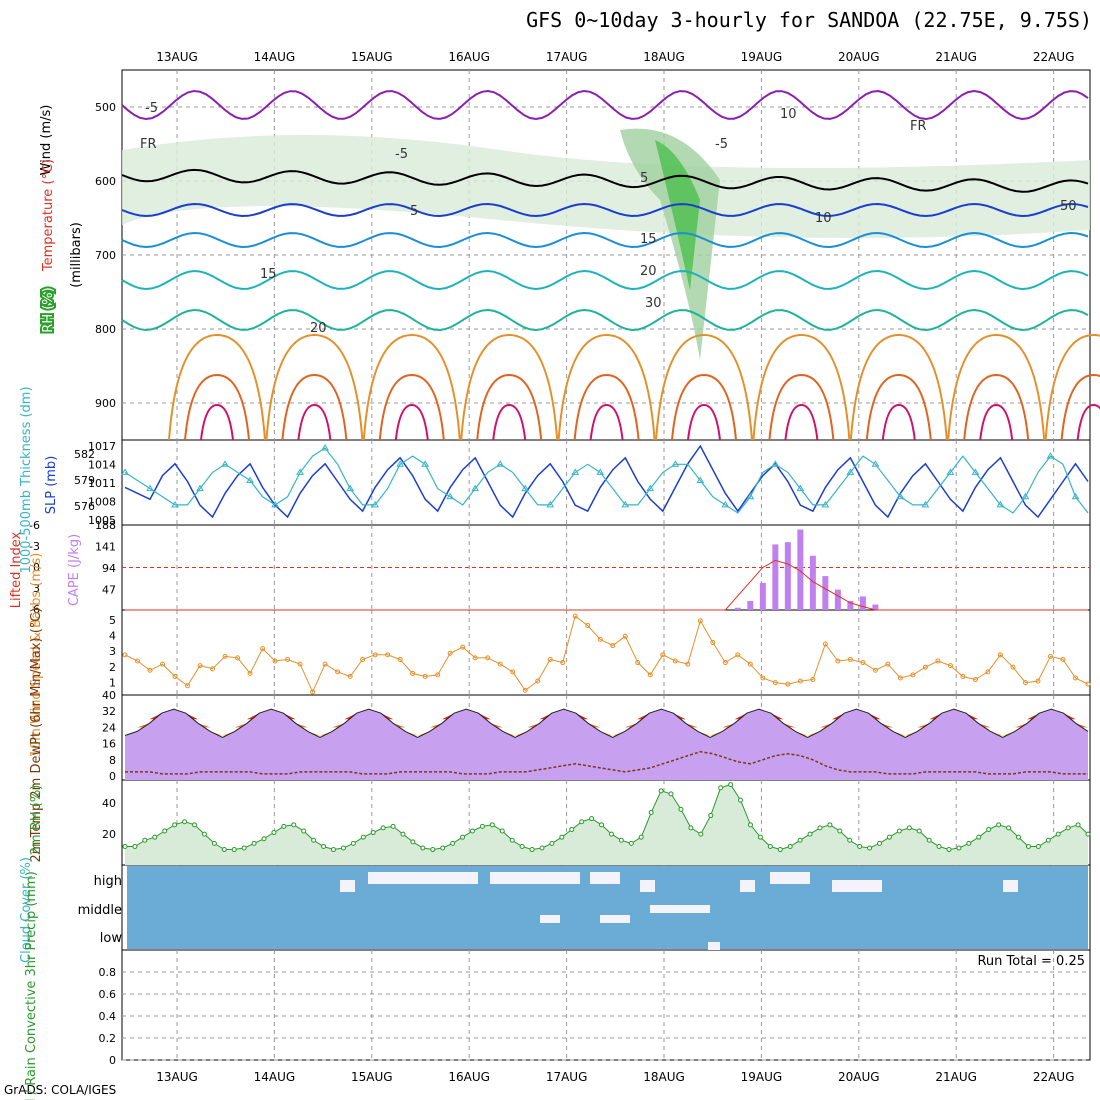 The image size is (1100, 1100). Describe the element at coordinates (1068, 206) in the screenshot. I see `contour-label: 50` at that location.